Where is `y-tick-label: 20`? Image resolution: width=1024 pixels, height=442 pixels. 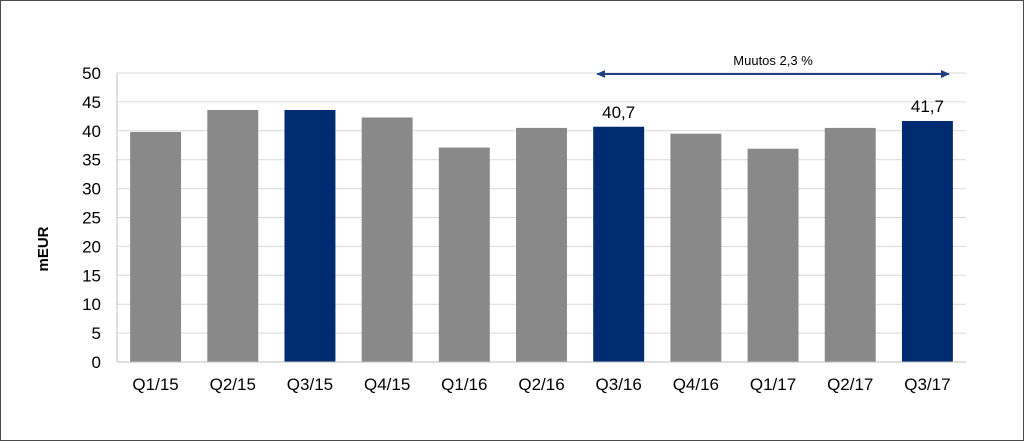 y-tick-label: 20 is located at coordinates (91, 246).